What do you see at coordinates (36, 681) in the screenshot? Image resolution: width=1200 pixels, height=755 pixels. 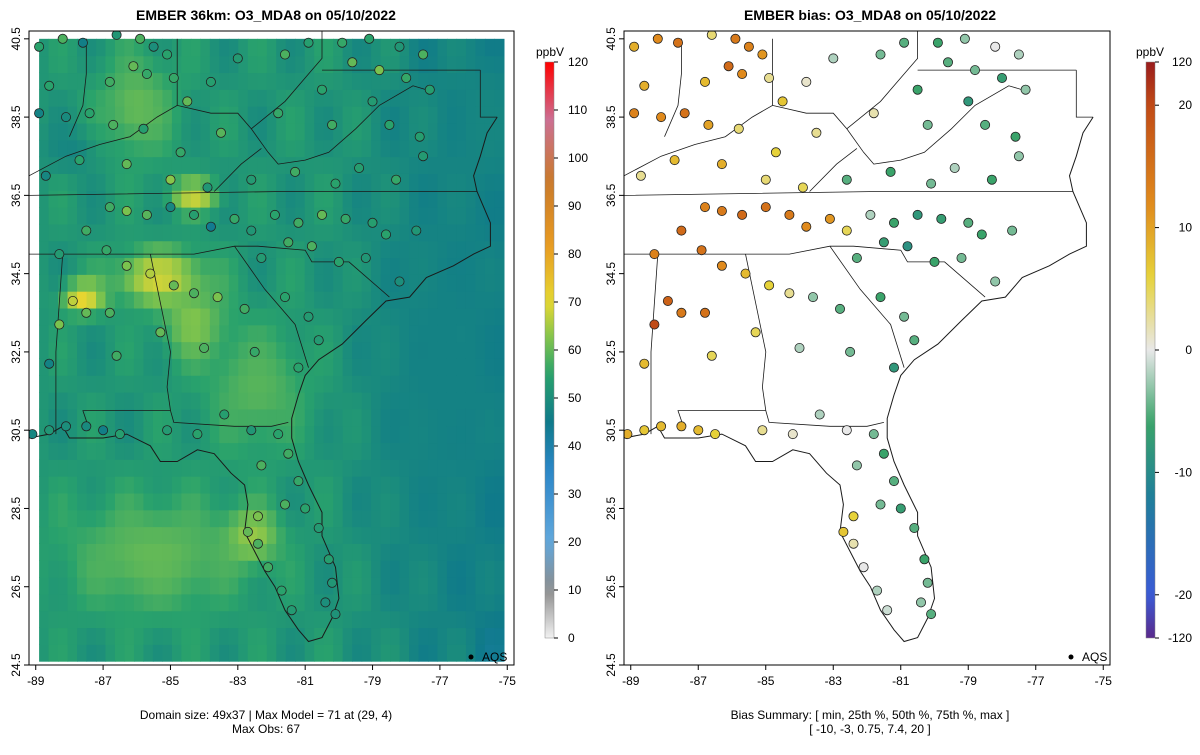 I see `x-tick-label: -89` at bounding box center [36, 681].